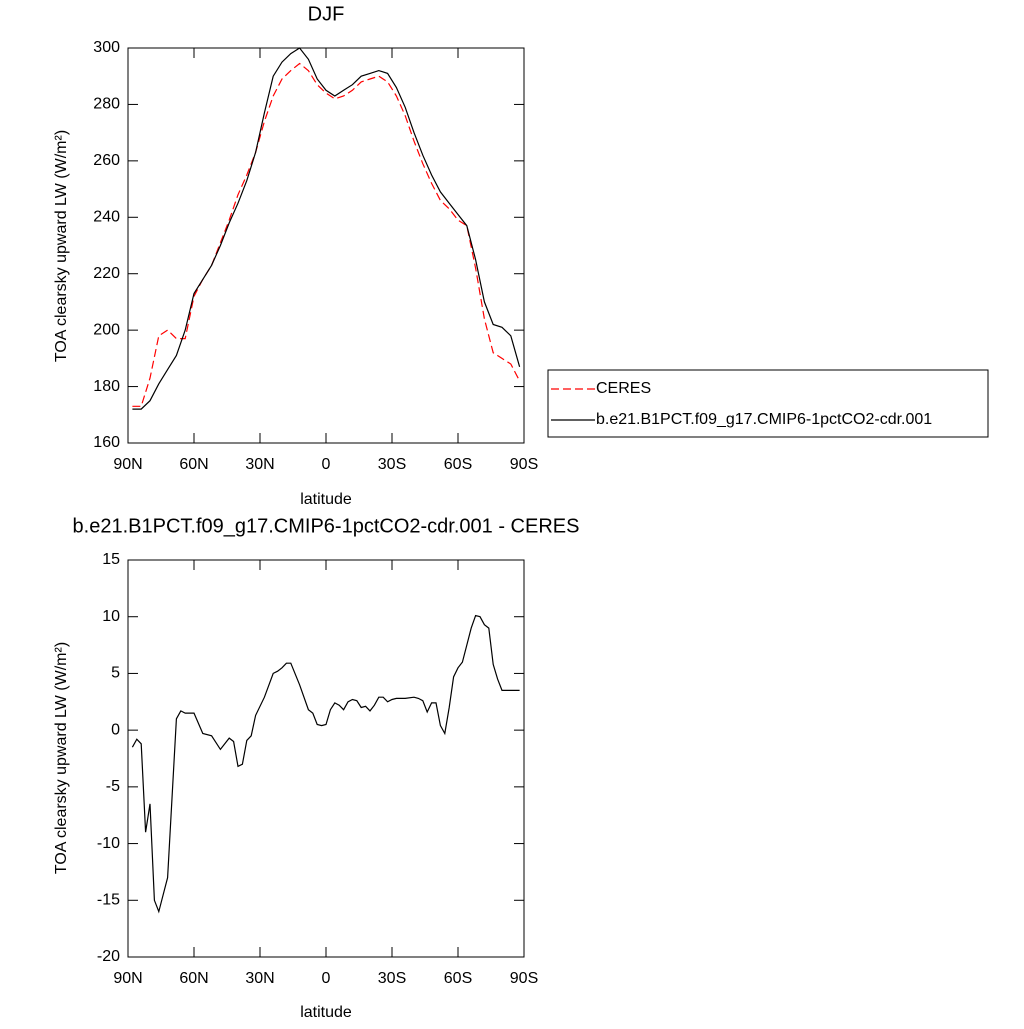  Describe the element at coordinates (106, 273) in the screenshot. I see `y-tick-label: 220` at that location.